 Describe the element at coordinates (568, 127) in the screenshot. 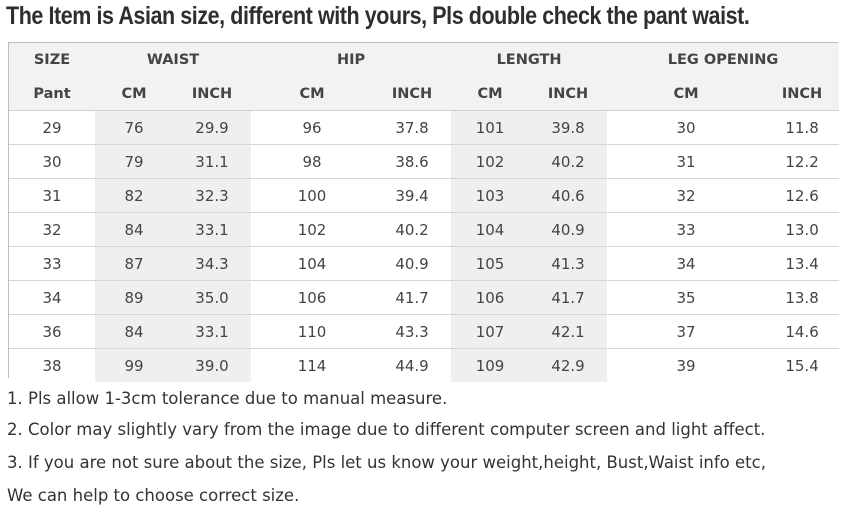

I see `table-cell: 39.8` at that location.